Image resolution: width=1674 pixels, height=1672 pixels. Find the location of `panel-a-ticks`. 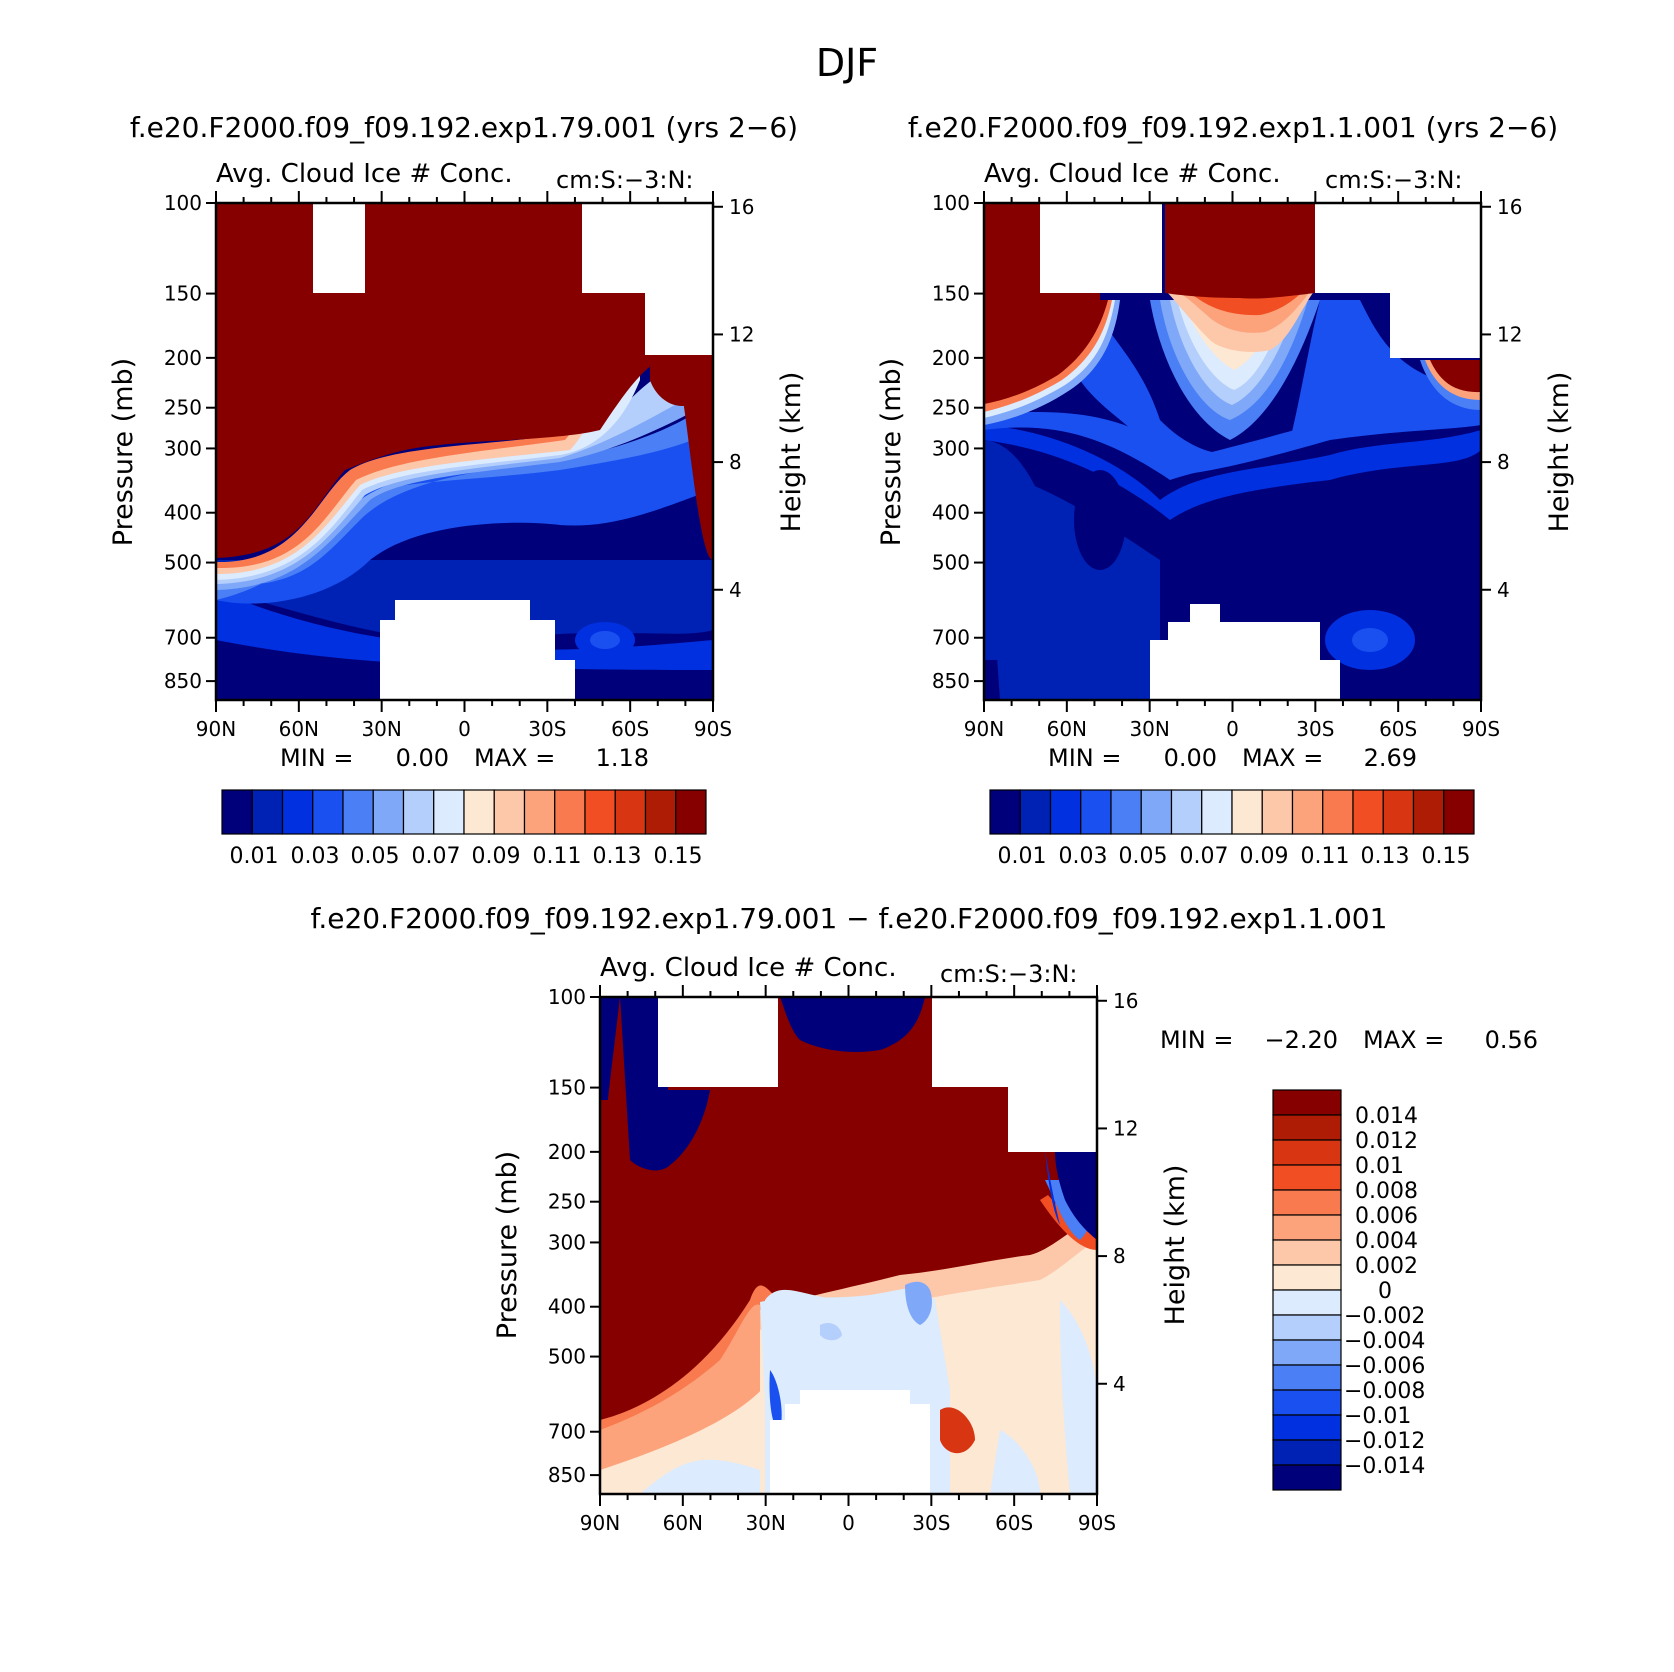

panel-a-ticks is located at coordinates (464, 451).